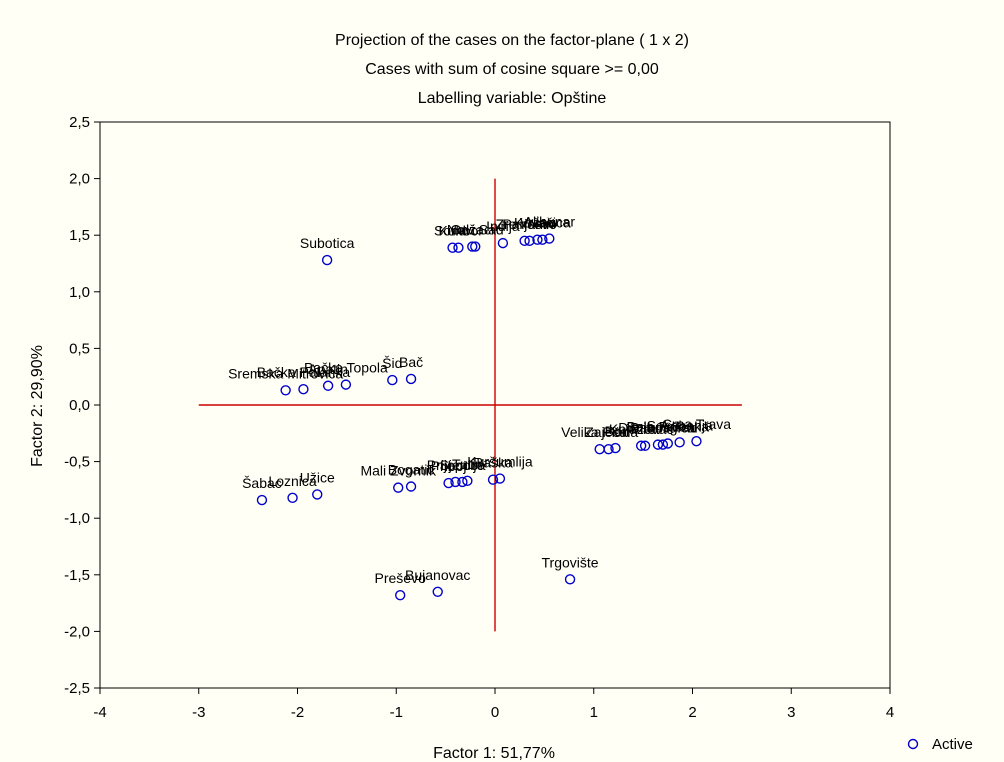 This screenshot has height=762, width=1004. I want to click on data-point-label: Bor, so click(616, 431).